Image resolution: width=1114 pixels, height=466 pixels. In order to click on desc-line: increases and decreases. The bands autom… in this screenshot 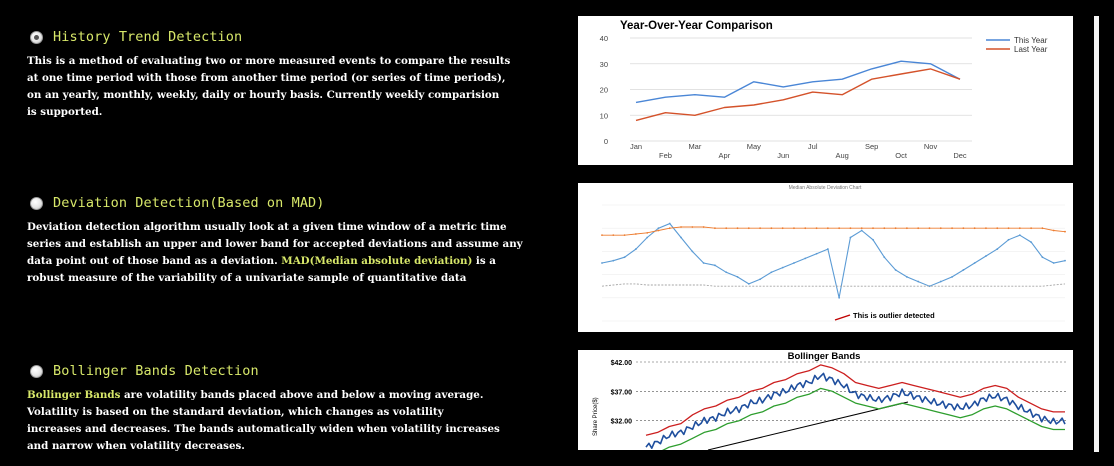, I will do `click(263, 429)`.